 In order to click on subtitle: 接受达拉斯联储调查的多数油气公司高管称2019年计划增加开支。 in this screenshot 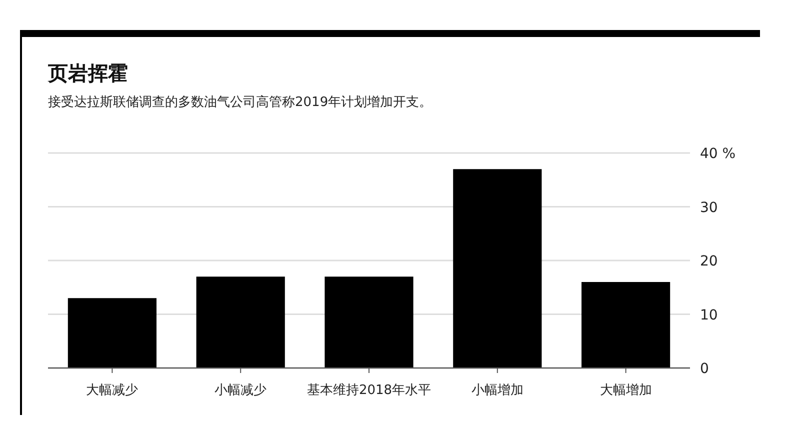, I will do `click(240, 102)`.